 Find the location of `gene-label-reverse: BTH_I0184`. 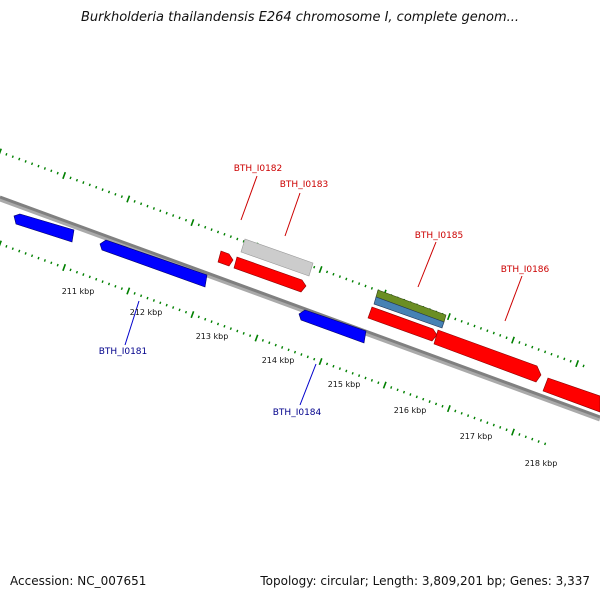

gene-label-reverse: BTH_I0184 is located at coordinates (297, 413).